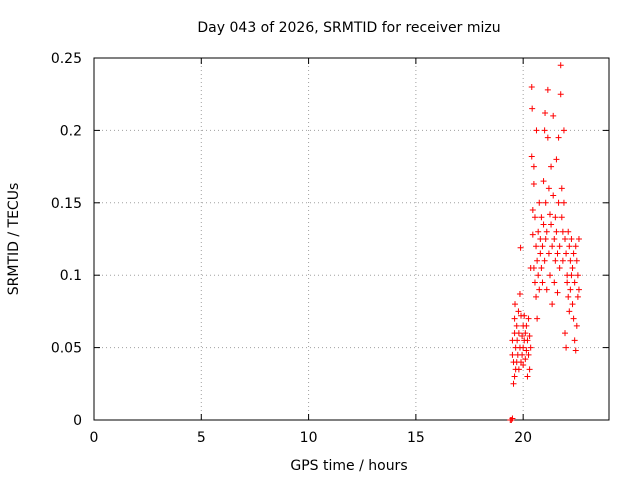 This screenshot has height=480, width=640. I want to click on y-tick-label: 0.15, so click(66, 204).